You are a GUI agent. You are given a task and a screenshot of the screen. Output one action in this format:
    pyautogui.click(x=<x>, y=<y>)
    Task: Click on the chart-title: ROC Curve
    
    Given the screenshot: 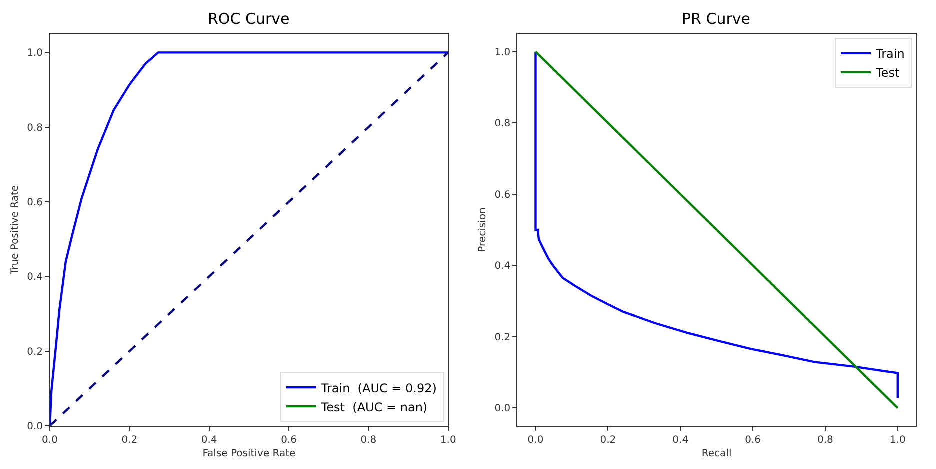 What is the action you would take?
    pyautogui.click(x=249, y=19)
    